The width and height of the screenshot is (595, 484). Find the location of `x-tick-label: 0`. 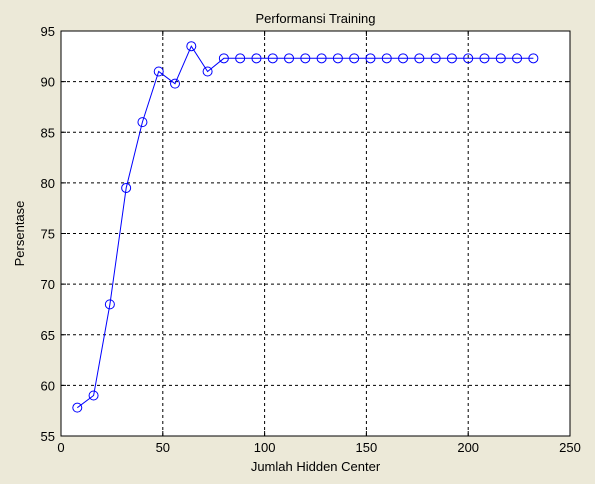

x-tick-label: 0 is located at coordinates (60, 447).